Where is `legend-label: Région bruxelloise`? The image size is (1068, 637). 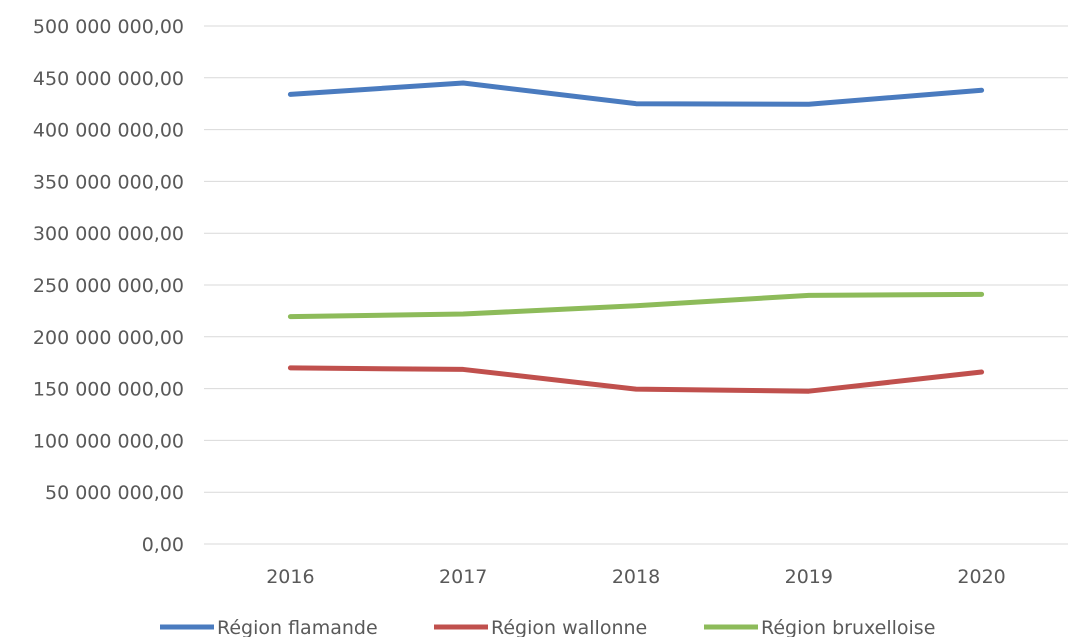 legend-label: Région bruxelloise is located at coordinates (848, 627).